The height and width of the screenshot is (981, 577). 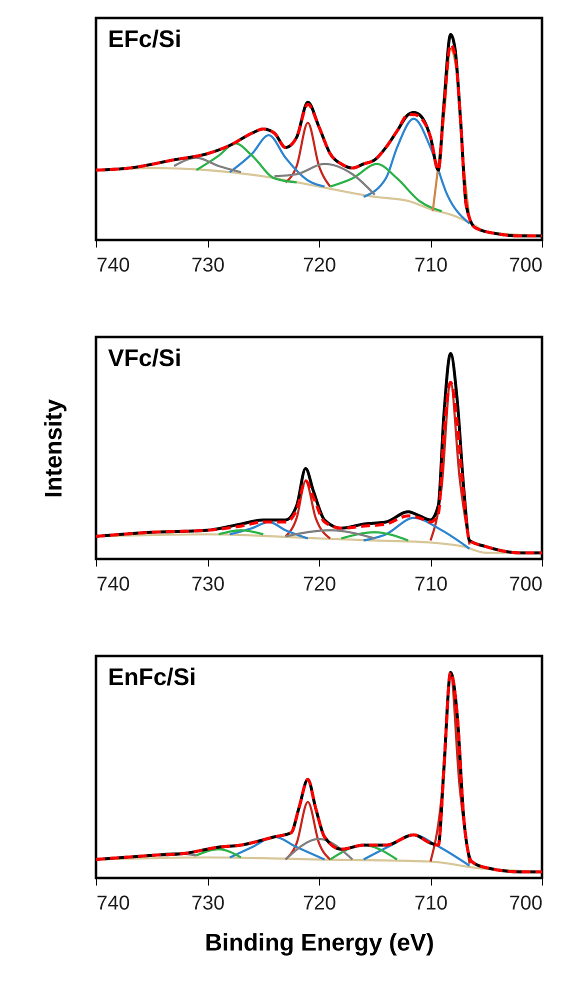 What do you see at coordinates (145, 39) in the screenshot?
I see `chart-title: EFc/Si` at bounding box center [145, 39].